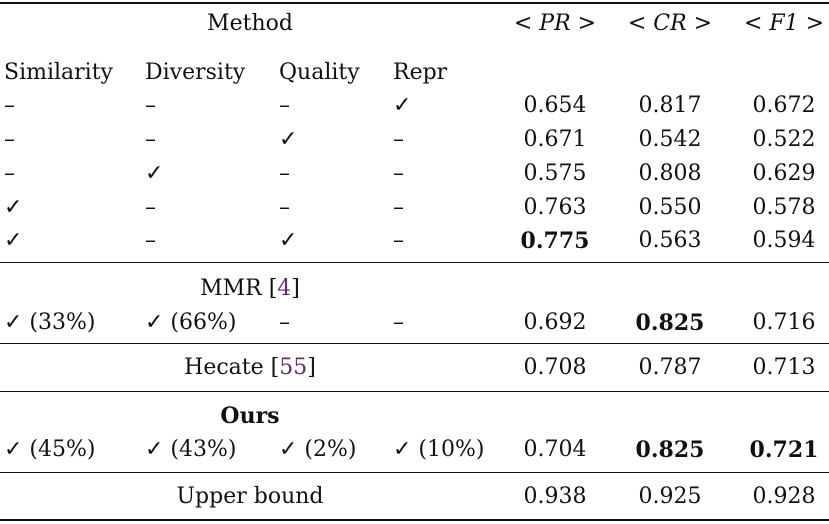 Image resolution: width=829 pixels, height=524 pixels. I want to click on ours-quality: ✓ (2%), so click(318, 449).